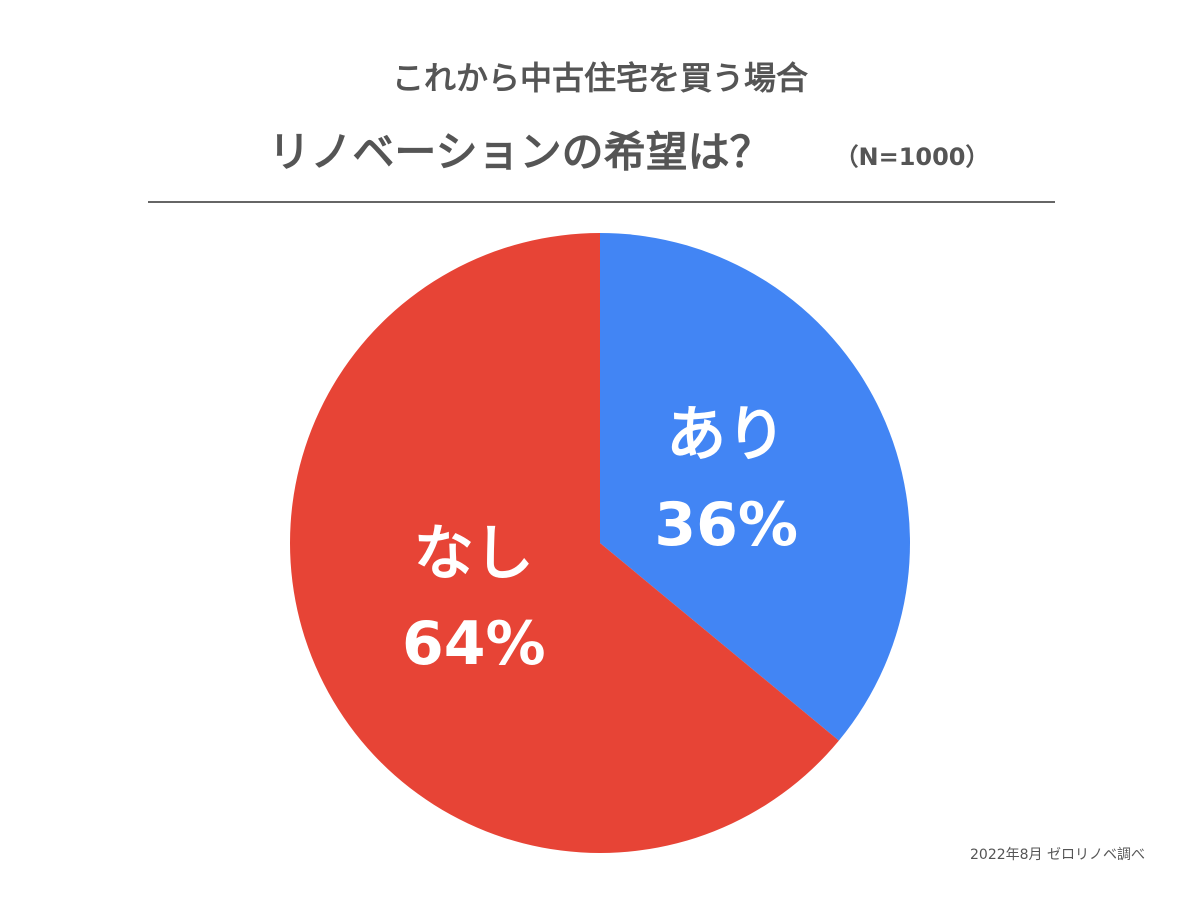 The width and height of the screenshot is (1200, 900). I want to click on chart-subtitle: リノベーションの希望は？, so click(519, 152).